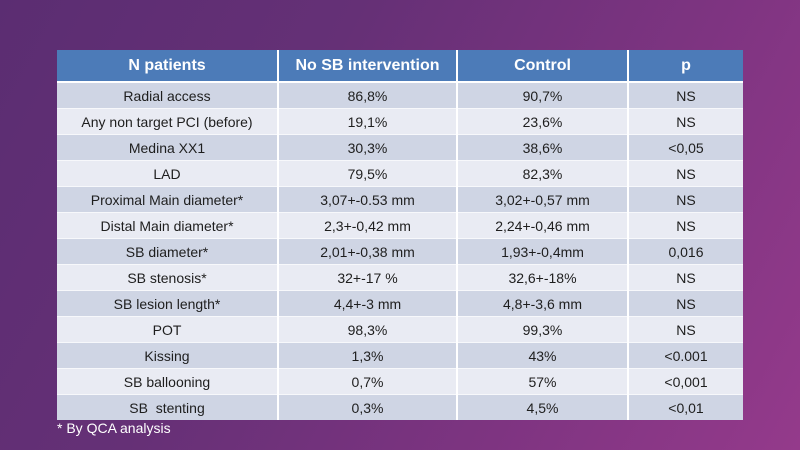  Describe the element at coordinates (543, 225) in the screenshot. I see `value-cell: 2,24+-0,46 mm` at that location.